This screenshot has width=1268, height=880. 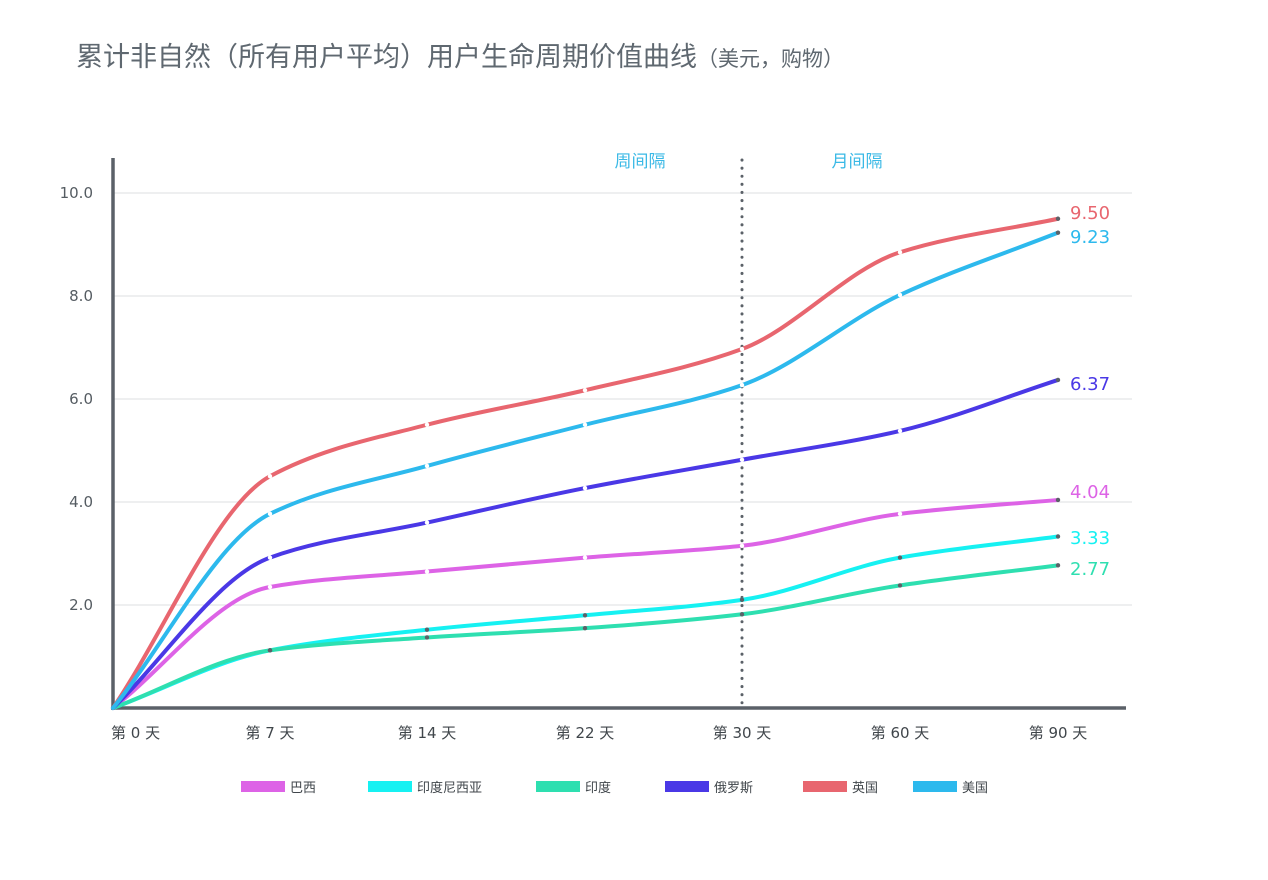 I want to click on y-tick-label-4: 10.0, so click(x=76, y=193).